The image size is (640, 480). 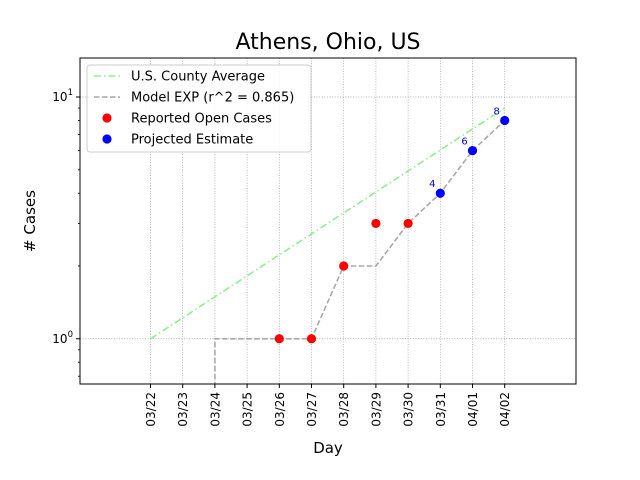 I want to click on legend-label: Reported Open Cases, so click(x=201, y=119).